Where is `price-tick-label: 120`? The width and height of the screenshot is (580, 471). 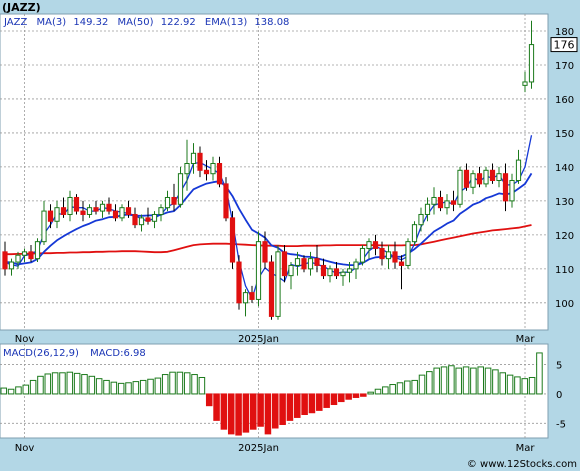
price-tick-label: 120 is located at coordinates (564, 236).